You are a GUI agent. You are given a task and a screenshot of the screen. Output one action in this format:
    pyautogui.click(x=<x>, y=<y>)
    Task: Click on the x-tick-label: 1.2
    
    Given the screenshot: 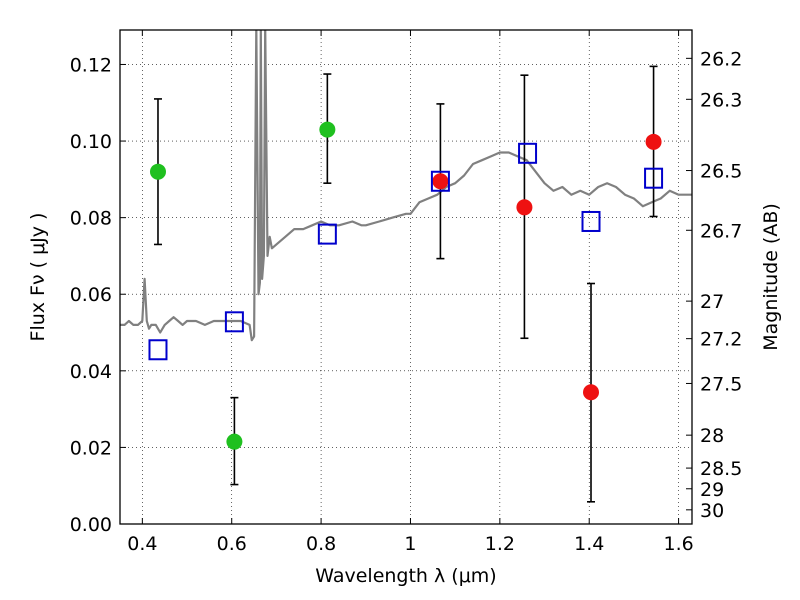 What is the action you would take?
    pyautogui.click(x=500, y=544)
    